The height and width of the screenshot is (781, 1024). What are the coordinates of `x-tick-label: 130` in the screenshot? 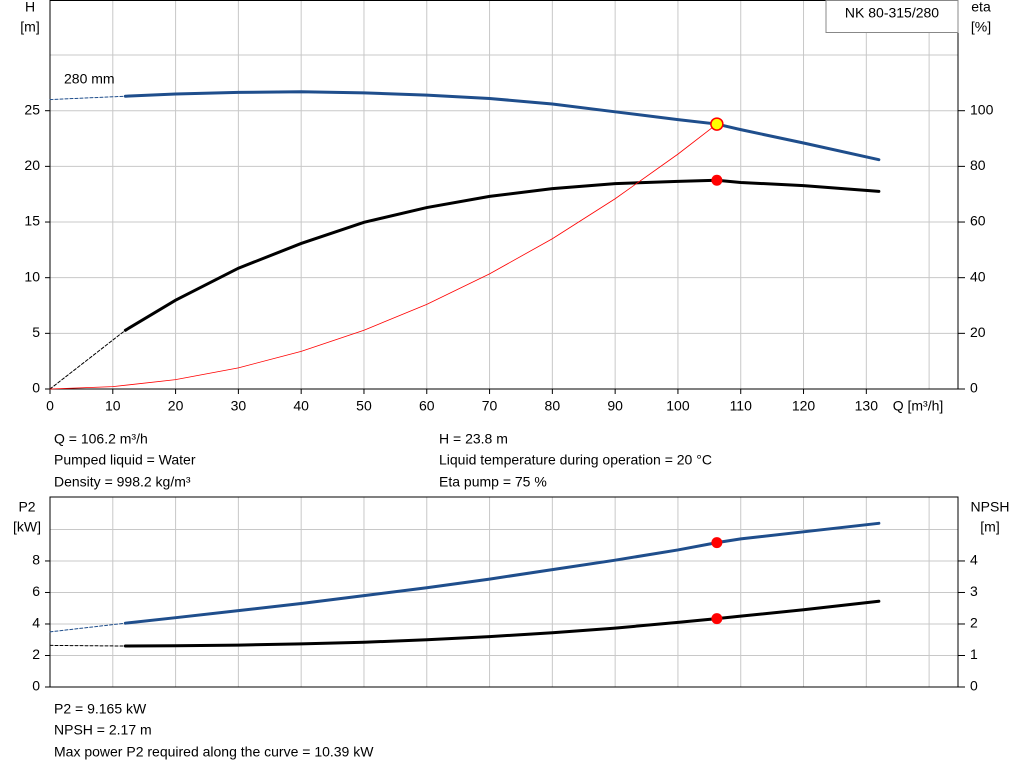 It's located at (867, 406).